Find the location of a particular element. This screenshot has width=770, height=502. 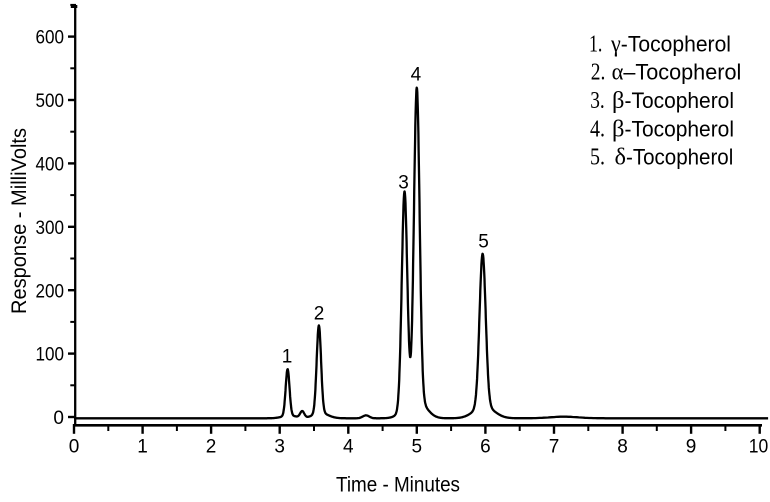

svg-text: γ is located at coordinates (615, 45).